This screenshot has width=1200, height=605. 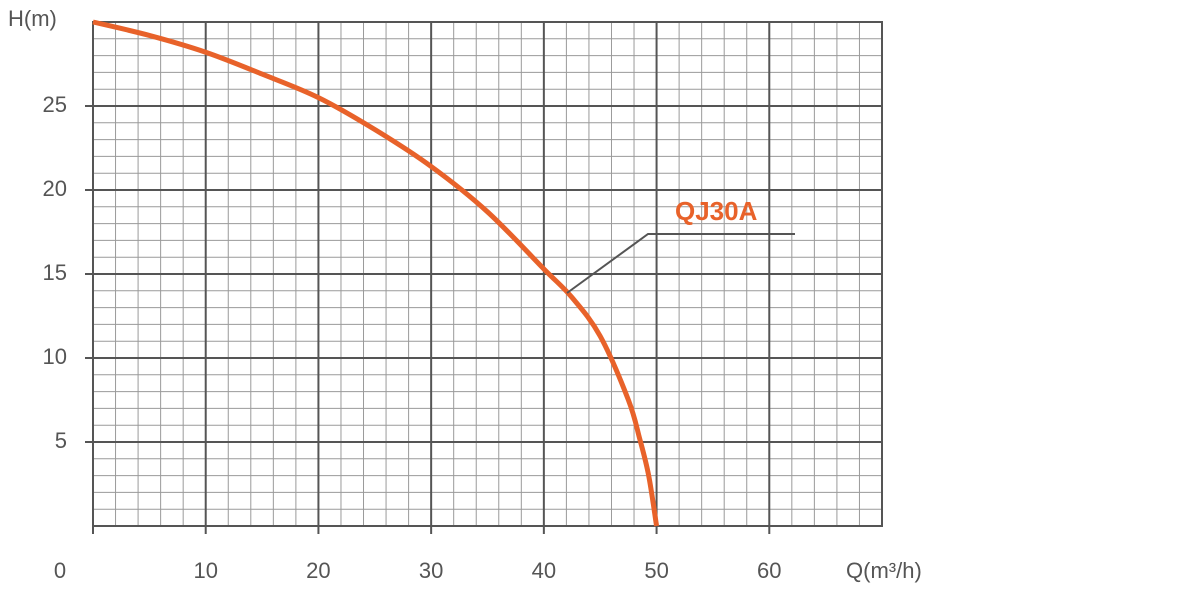 I want to click on series-label: QJ30A, so click(x=716, y=211).